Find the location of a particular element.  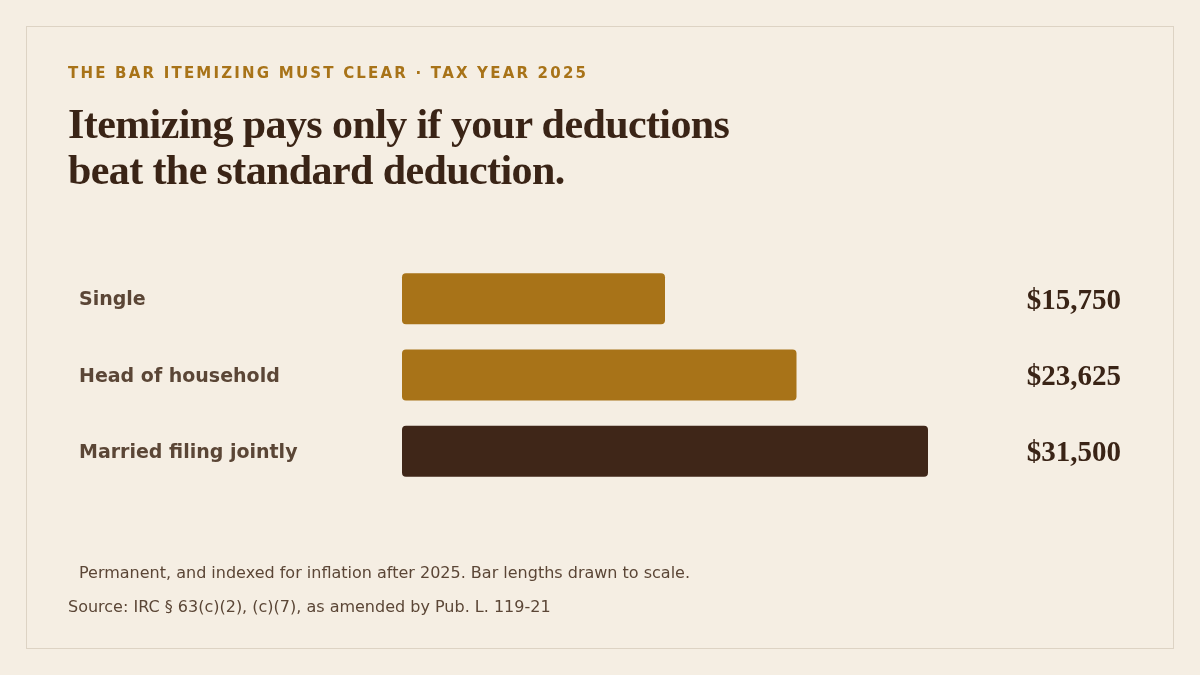

data-label: $15,750 is located at coordinates (1073, 298).